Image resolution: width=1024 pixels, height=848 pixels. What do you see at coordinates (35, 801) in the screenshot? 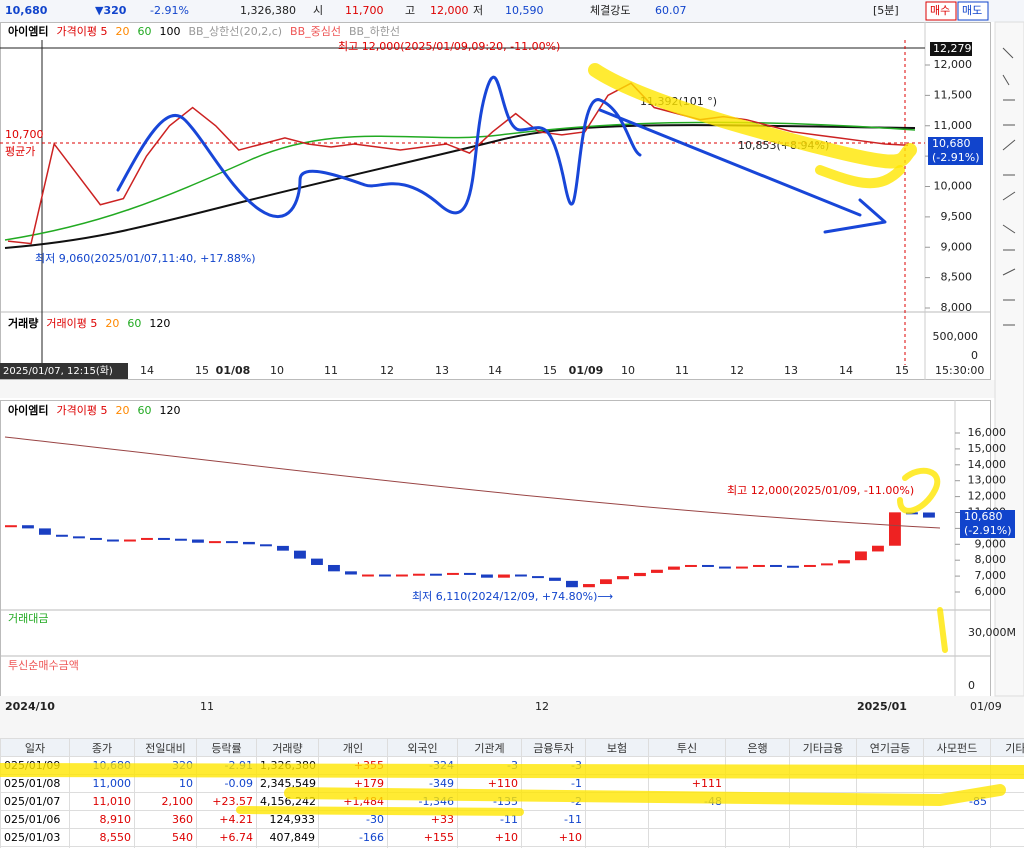
I see `table-cell: 025/01/07` at bounding box center [35, 801].